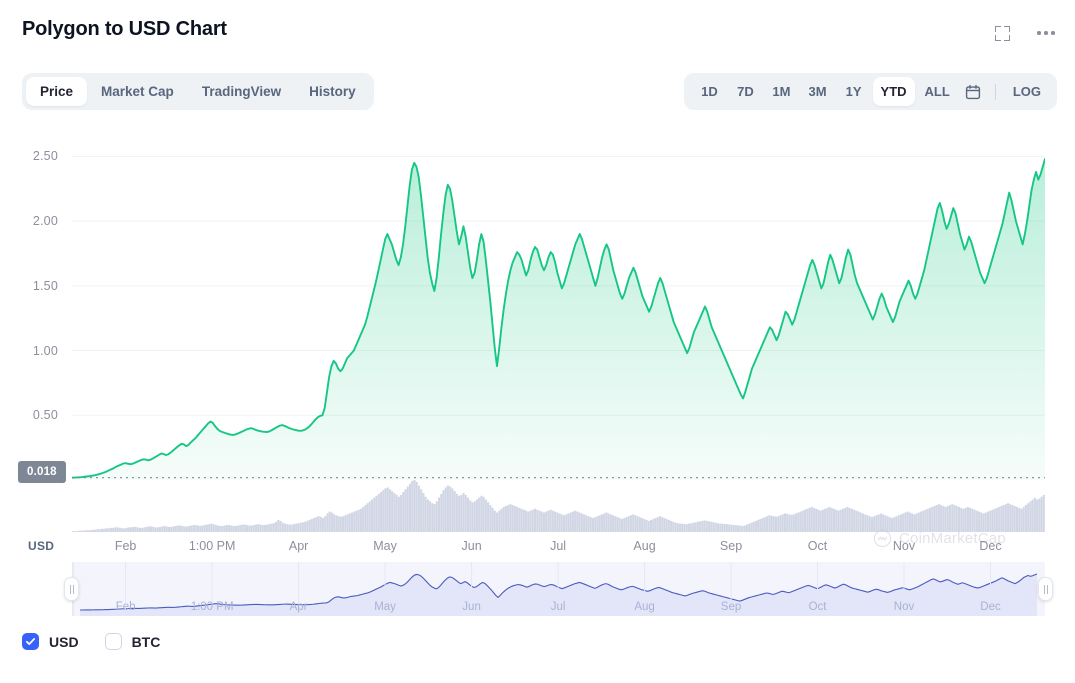 This screenshot has width=1075, height=683. Describe the element at coordinates (558, 607) in the screenshot. I see `navigator-tick: Jul` at that location.